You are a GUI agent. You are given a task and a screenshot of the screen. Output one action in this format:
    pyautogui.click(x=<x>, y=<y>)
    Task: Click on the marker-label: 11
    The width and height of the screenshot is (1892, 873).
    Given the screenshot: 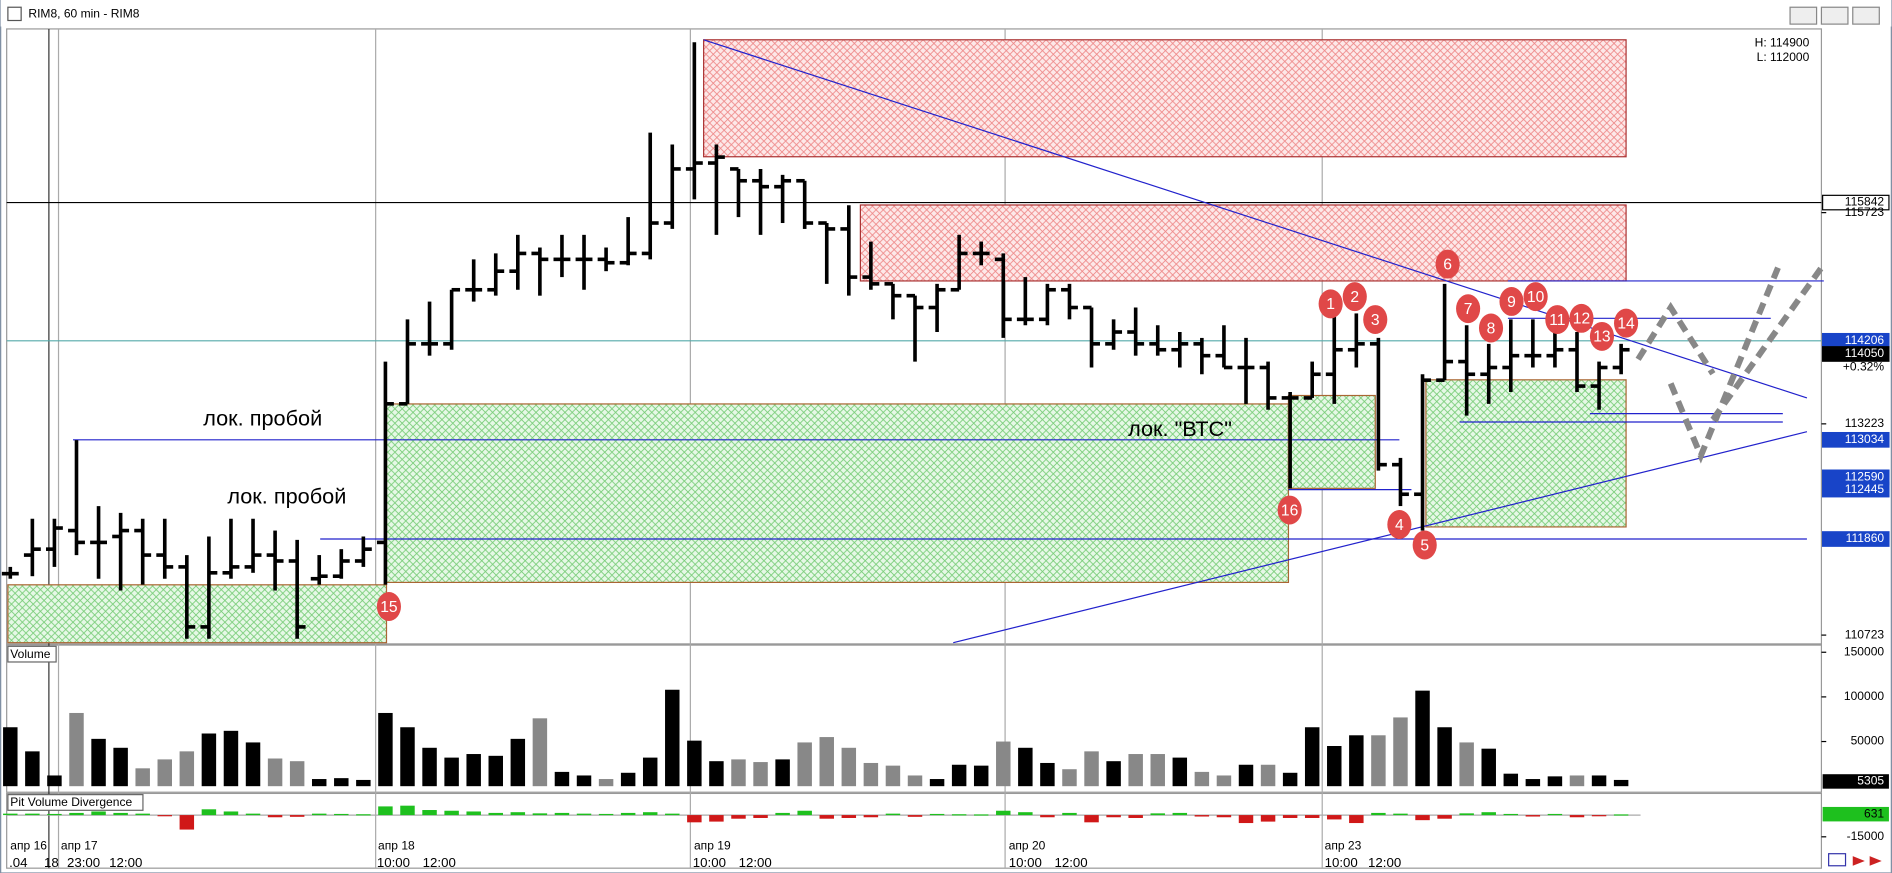 What is the action you would take?
    pyautogui.click(x=1557, y=320)
    